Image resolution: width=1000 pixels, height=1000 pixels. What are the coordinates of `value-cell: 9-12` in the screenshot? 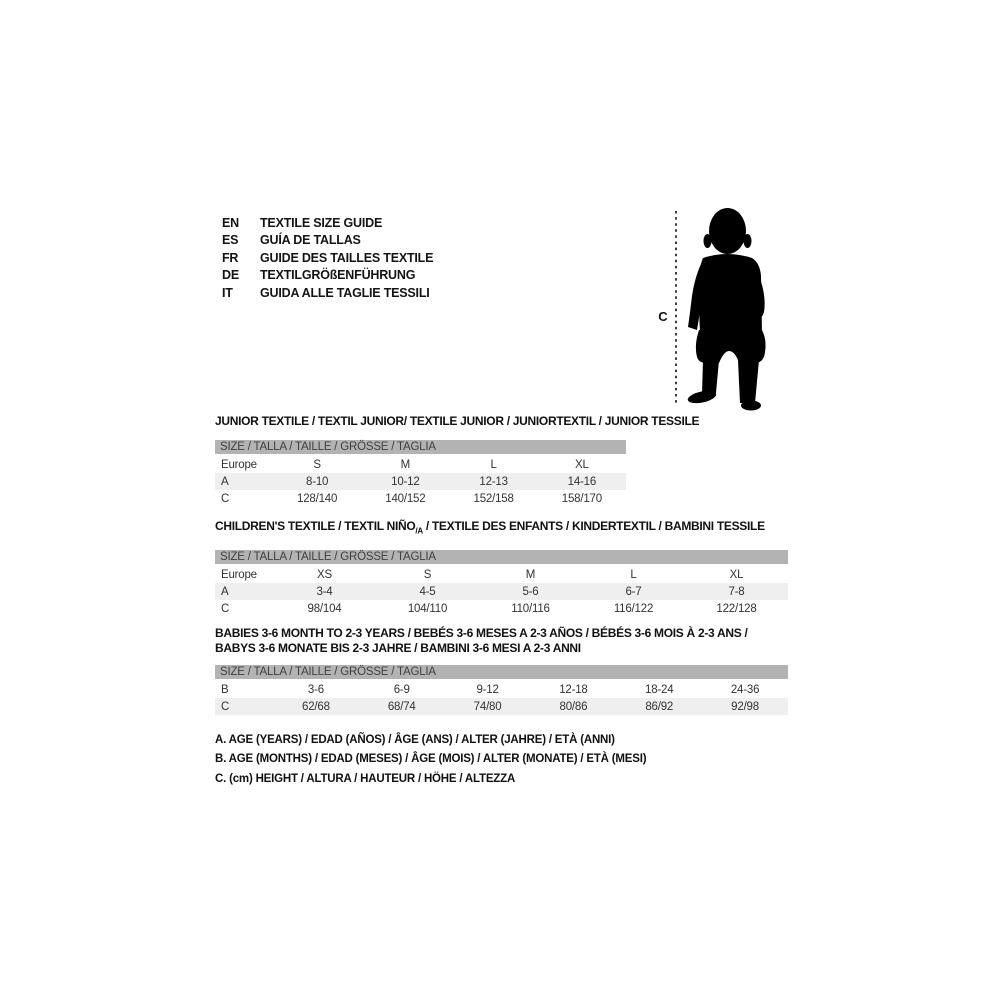 It's located at (487, 689).